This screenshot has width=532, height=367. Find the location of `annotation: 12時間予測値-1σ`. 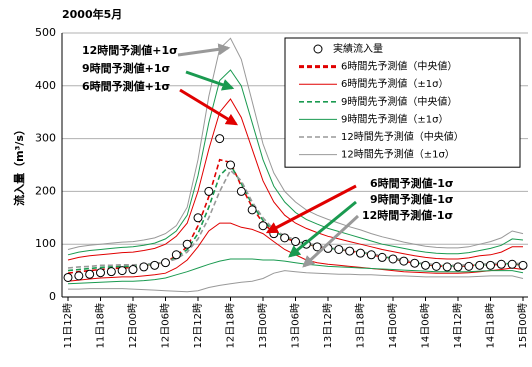

annotation: 12時間予測値-1σ is located at coordinates (407, 215).